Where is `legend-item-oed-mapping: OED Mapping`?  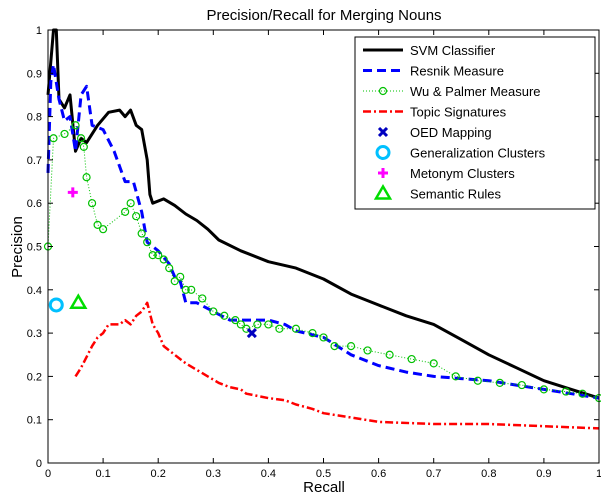
legend-item-oed-mapping: OED Mapping is located at coordinates (434, 132).